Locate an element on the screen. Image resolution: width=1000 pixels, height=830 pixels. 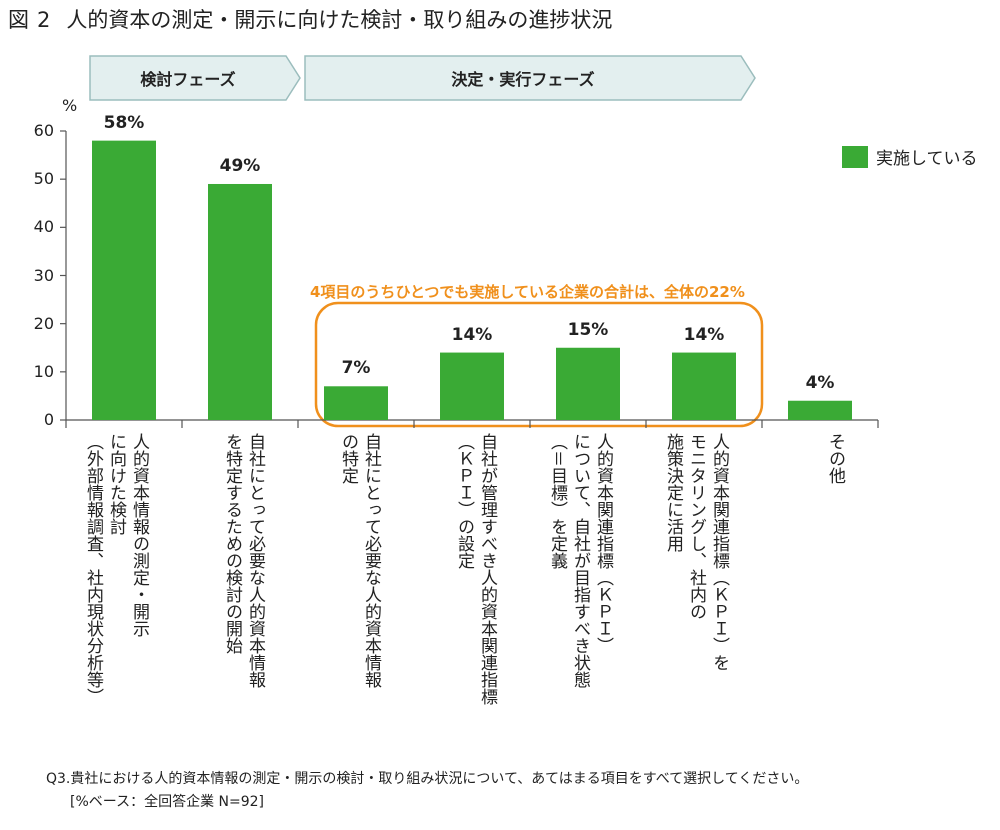
category-label: 自社にとって必要な人的資本情報 を特定するための検討の開始 is located at coordinates (243, 560).